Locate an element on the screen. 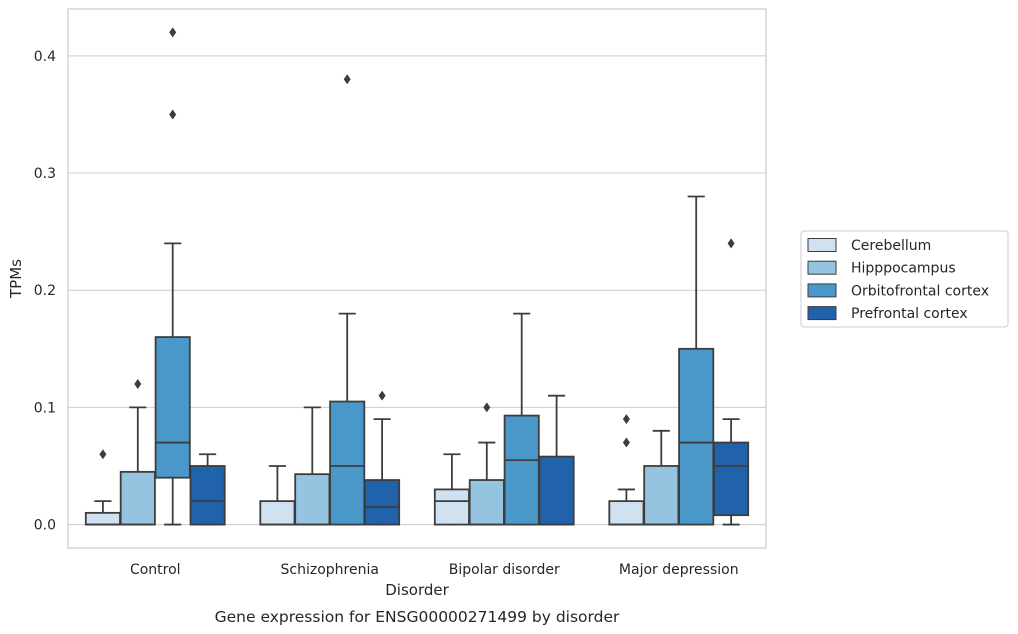 The width and height of the screenshot is (1018, 634). x-axis-label: Disorder is located at coordinates (417, 590).